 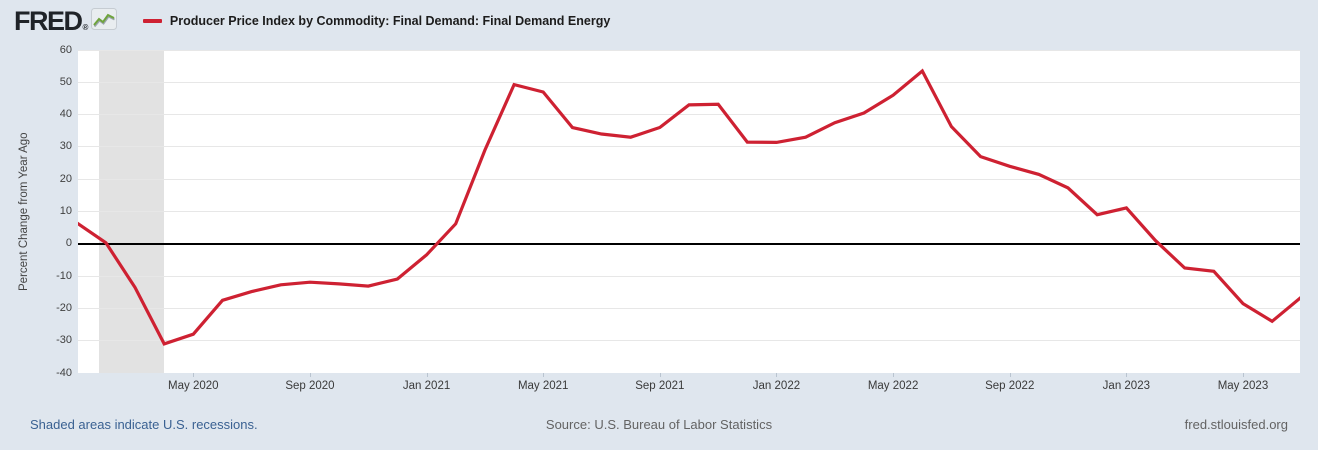 I want to click on y-tick-label: -30, so click(x=64, y=340).